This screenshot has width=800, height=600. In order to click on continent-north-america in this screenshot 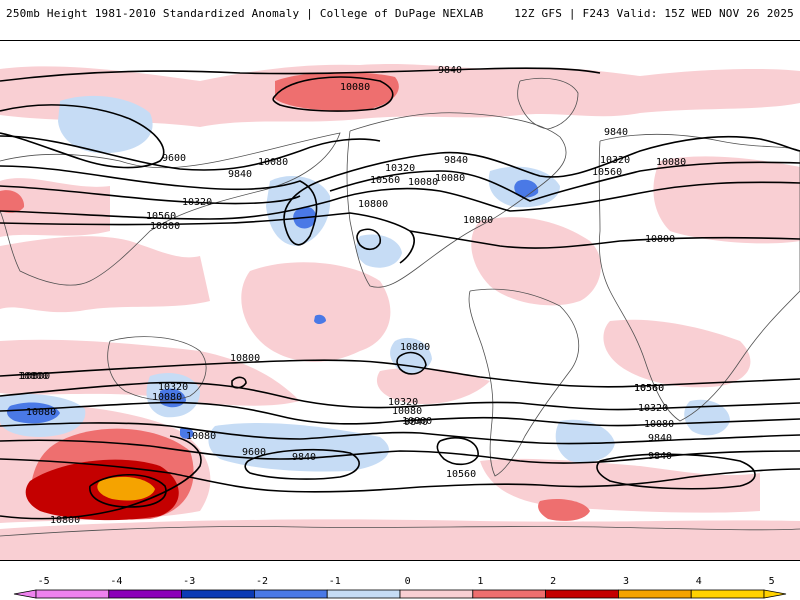, I will do `click(456, 200)`.